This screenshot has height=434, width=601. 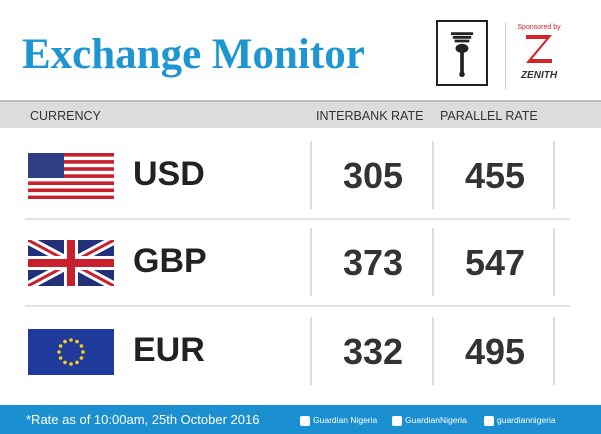 What do you see at coordinates (370, 116) in the screenshot?
I see `column-label: INTERBANK RATE` at bounding box center [370, 116].